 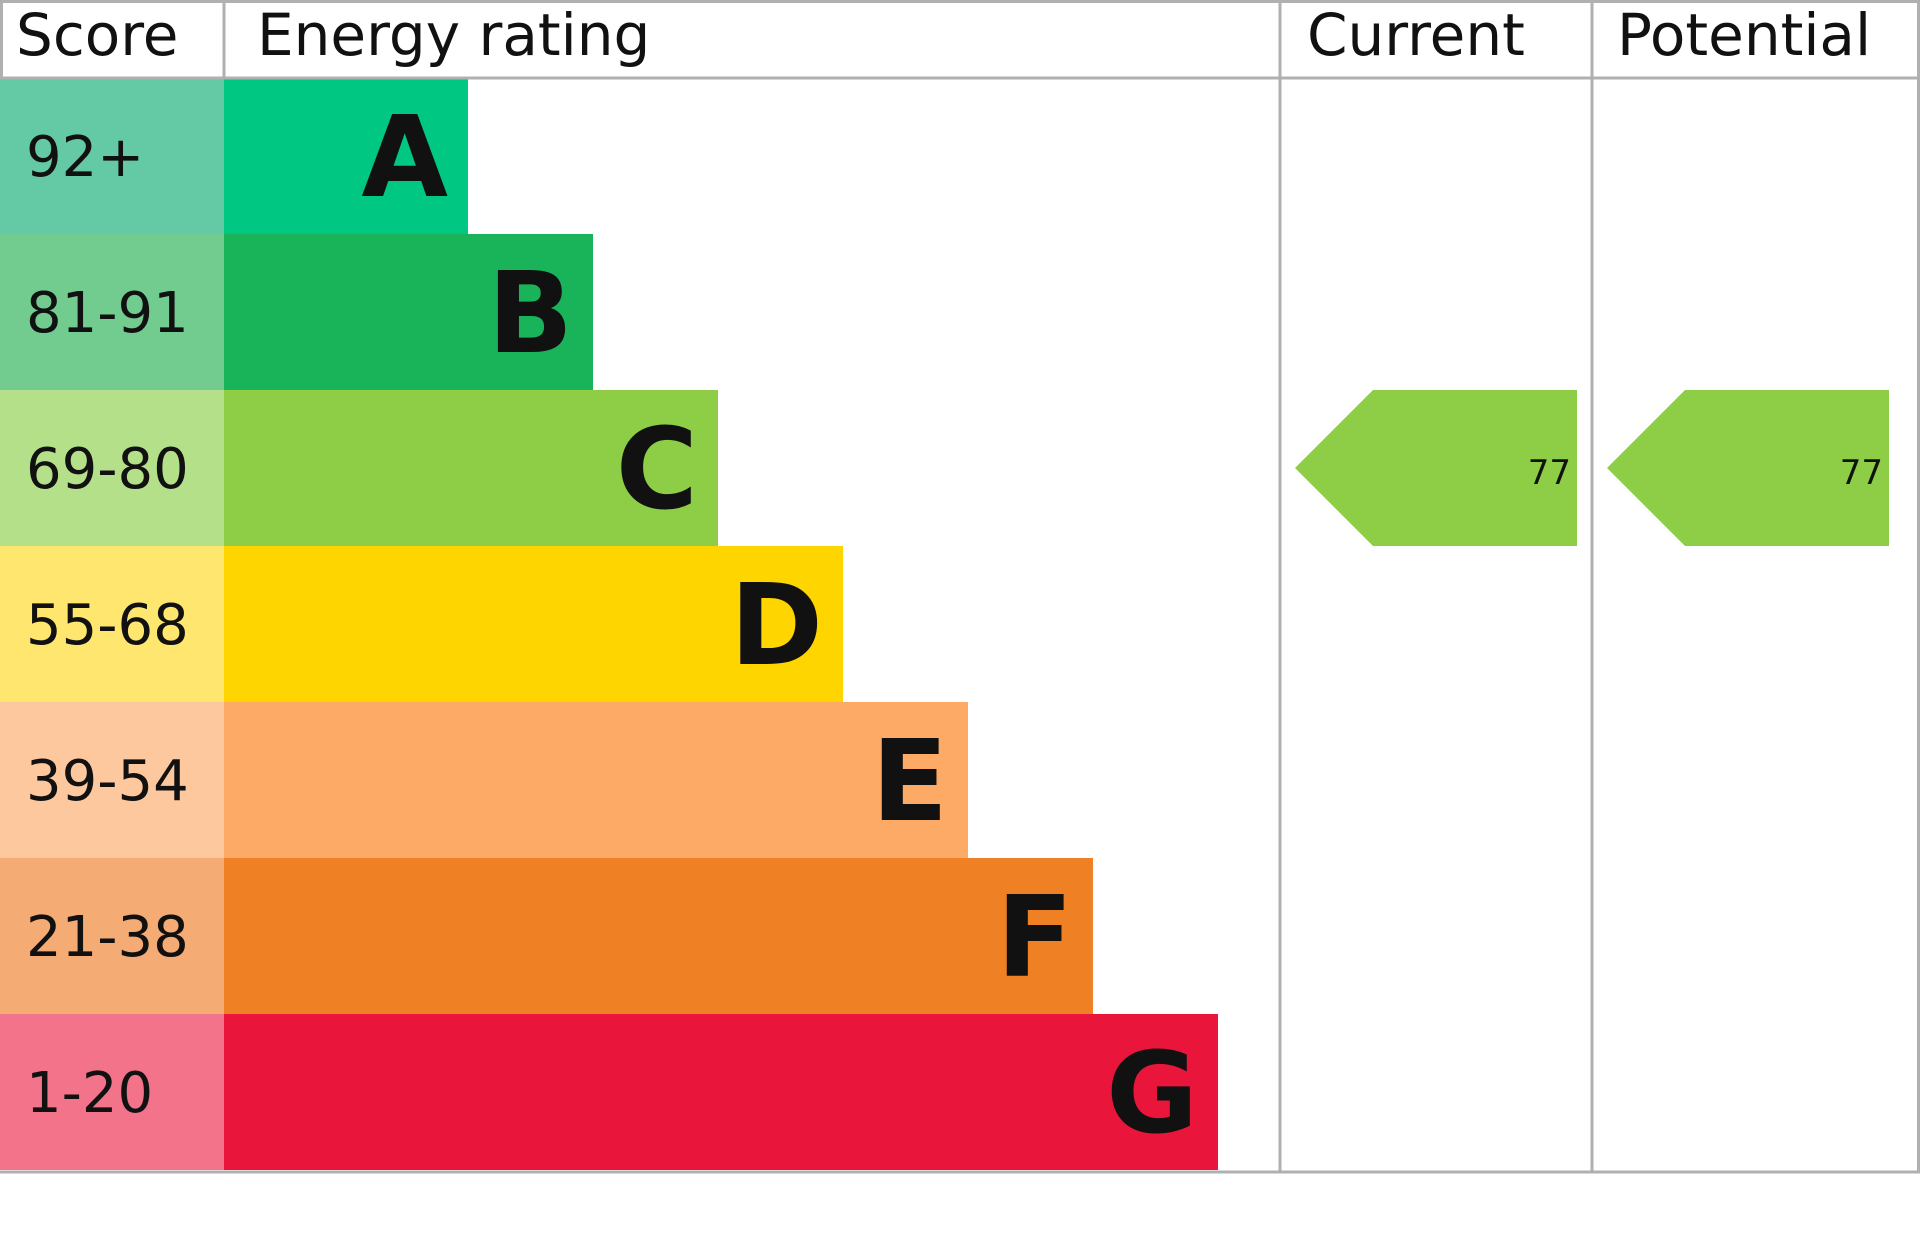 I want to click on rating-letter: G, so click(x=1152, y=1094).